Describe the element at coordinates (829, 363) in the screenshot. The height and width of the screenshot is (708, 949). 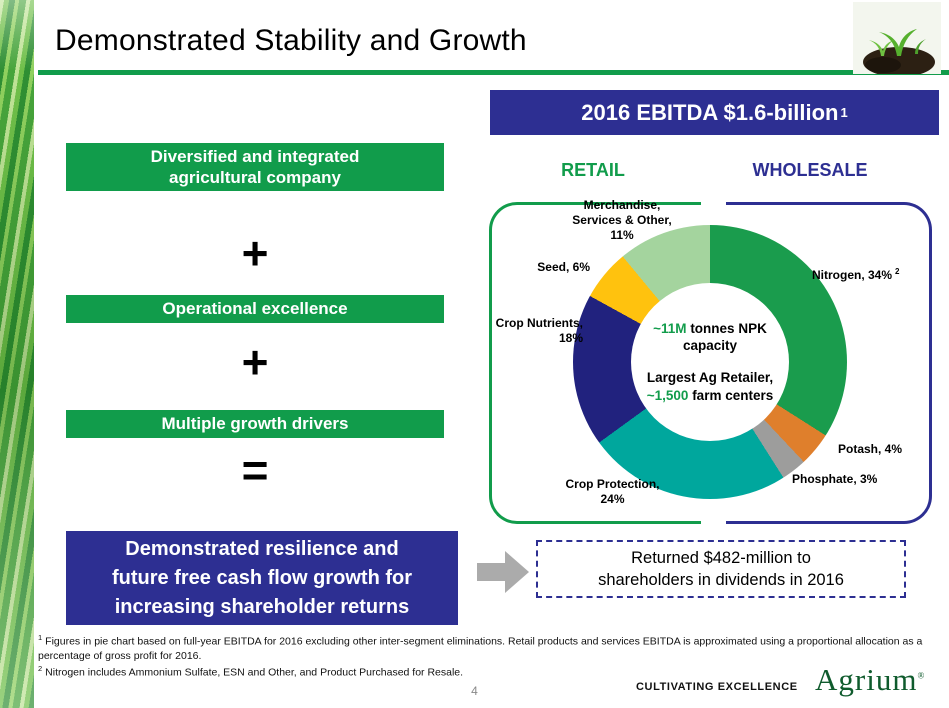
I see `wholesale-bracket` at that location.